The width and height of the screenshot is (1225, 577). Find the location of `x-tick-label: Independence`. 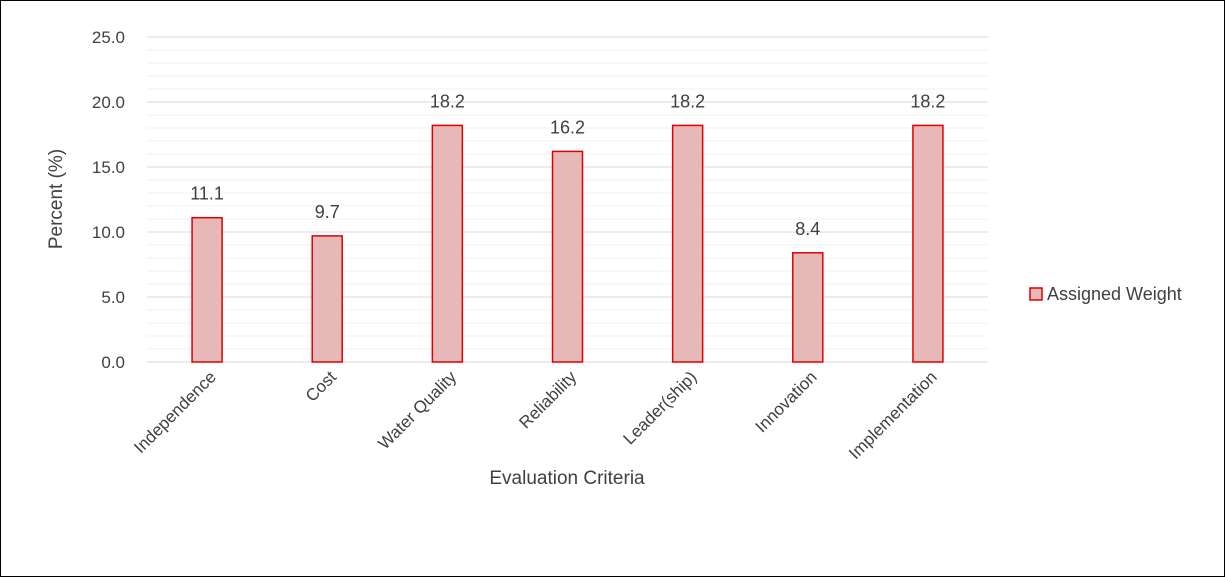

x-tick-label: Independence is located at coordinates (175, 412).